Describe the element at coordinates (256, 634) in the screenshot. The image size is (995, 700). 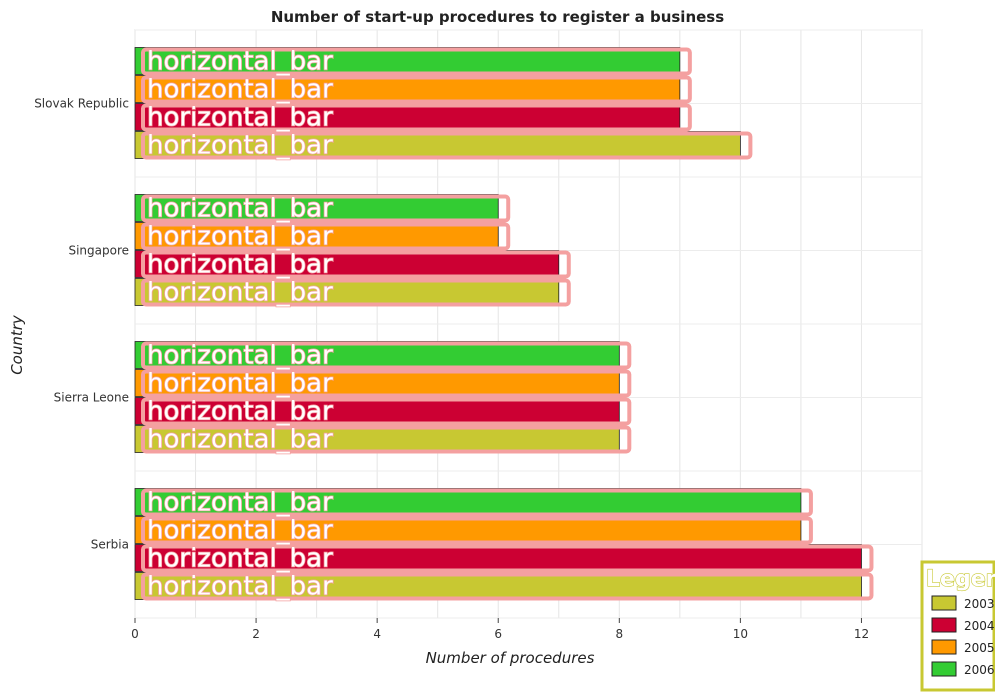
I see `x-tick-label: 2` at that location.